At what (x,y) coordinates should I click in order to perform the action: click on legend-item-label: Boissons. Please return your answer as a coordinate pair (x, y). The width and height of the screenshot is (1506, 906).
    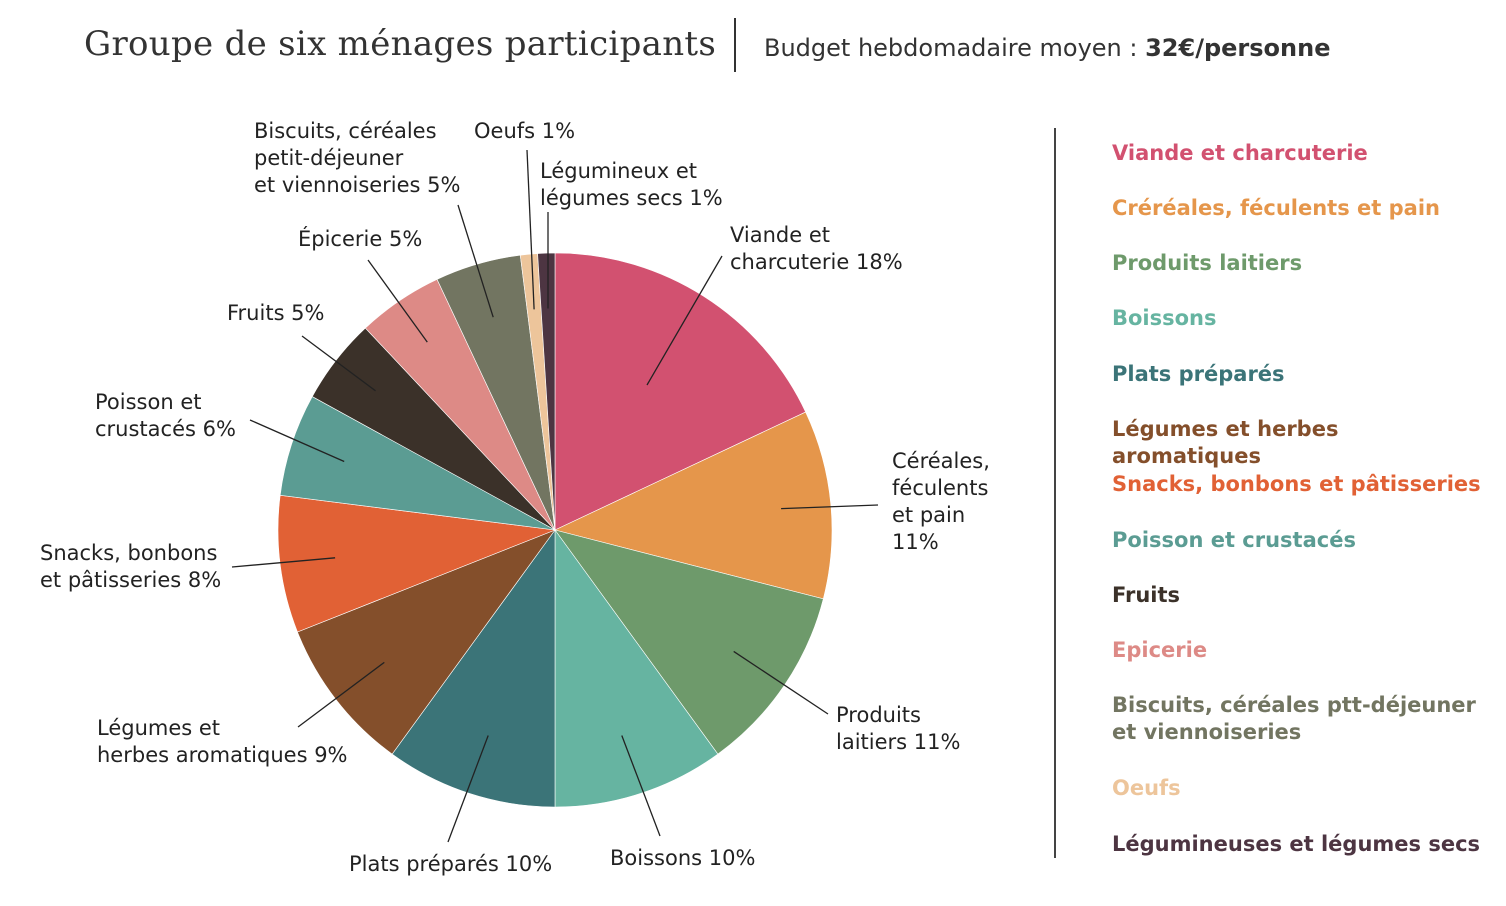
    Looking at the image, I should click on (1164, 318).